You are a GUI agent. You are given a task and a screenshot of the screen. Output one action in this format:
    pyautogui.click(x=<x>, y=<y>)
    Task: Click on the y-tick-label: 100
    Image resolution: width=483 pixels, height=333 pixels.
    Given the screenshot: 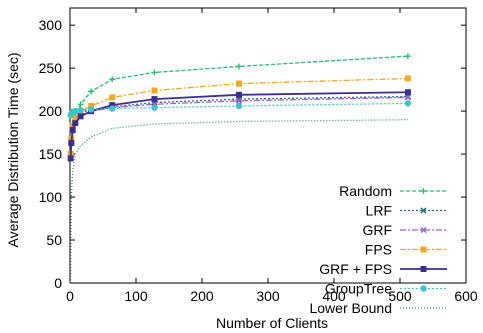 What is the action you would take?
    pyautogui.click(x=51, y=197)
    